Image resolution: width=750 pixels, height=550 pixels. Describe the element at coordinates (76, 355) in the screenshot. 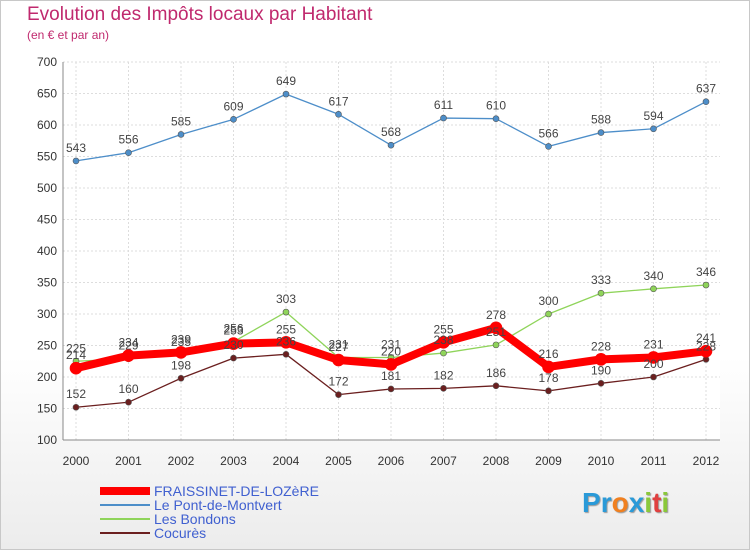

I see `data-label-fraissinet: 214` at that location.